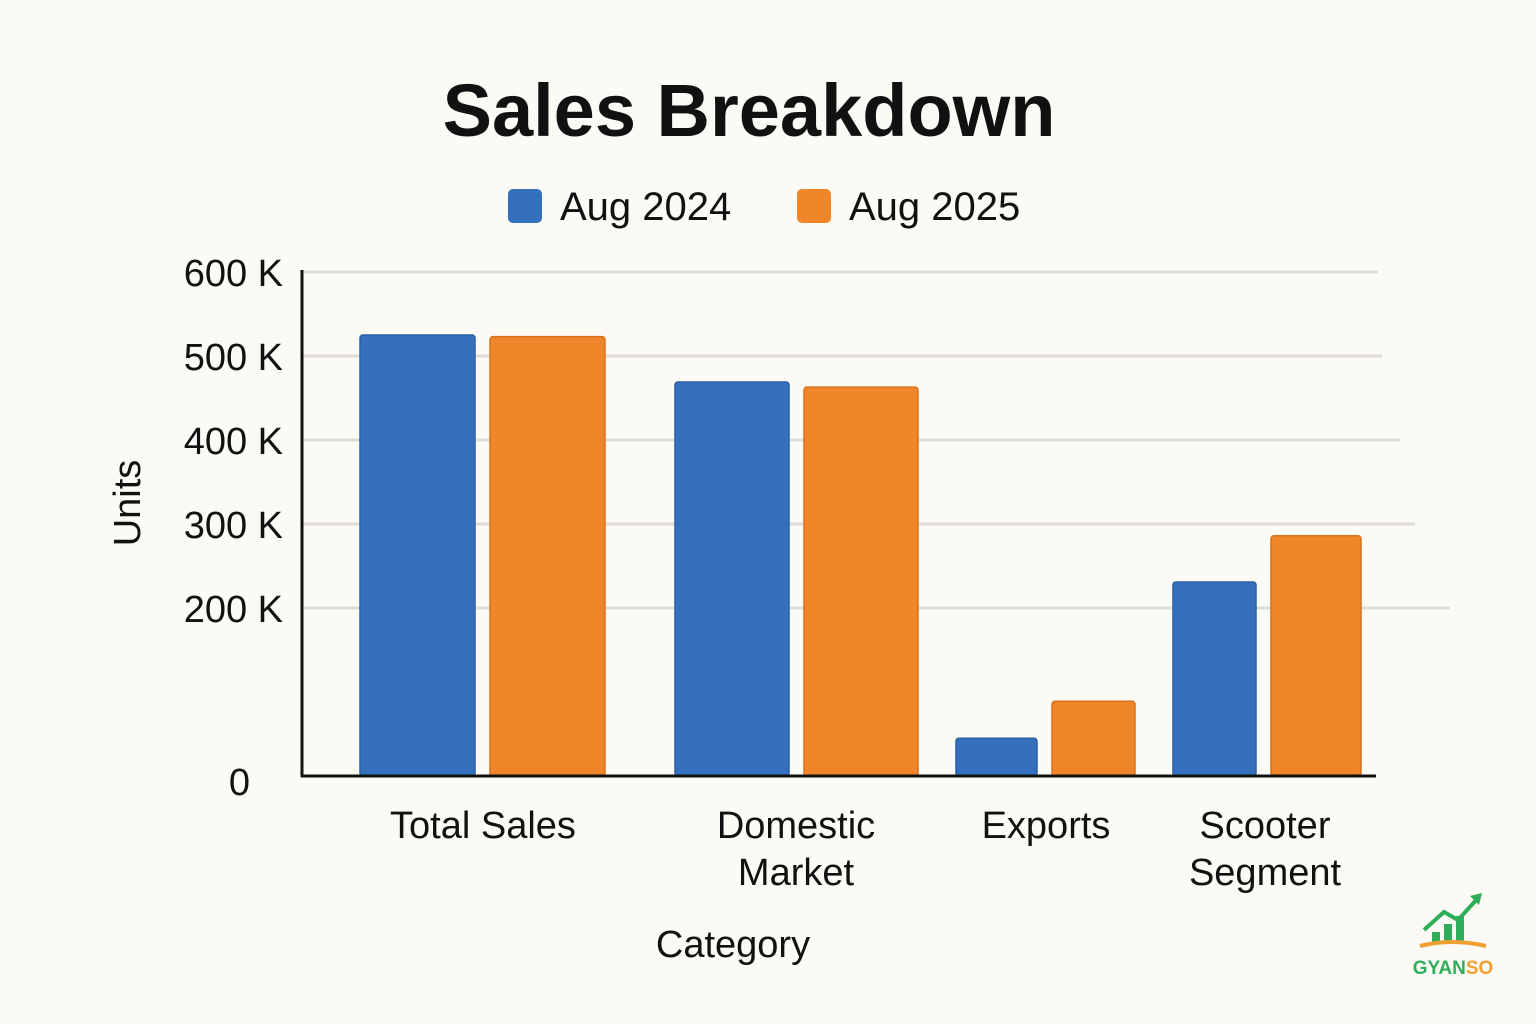 The height and width of the screenshot is (1024, 1536). What do you see at coordinates (483, 826) in the screenshot?
I see `x-category-label: Total Sales` at bounding box center [483, 826].